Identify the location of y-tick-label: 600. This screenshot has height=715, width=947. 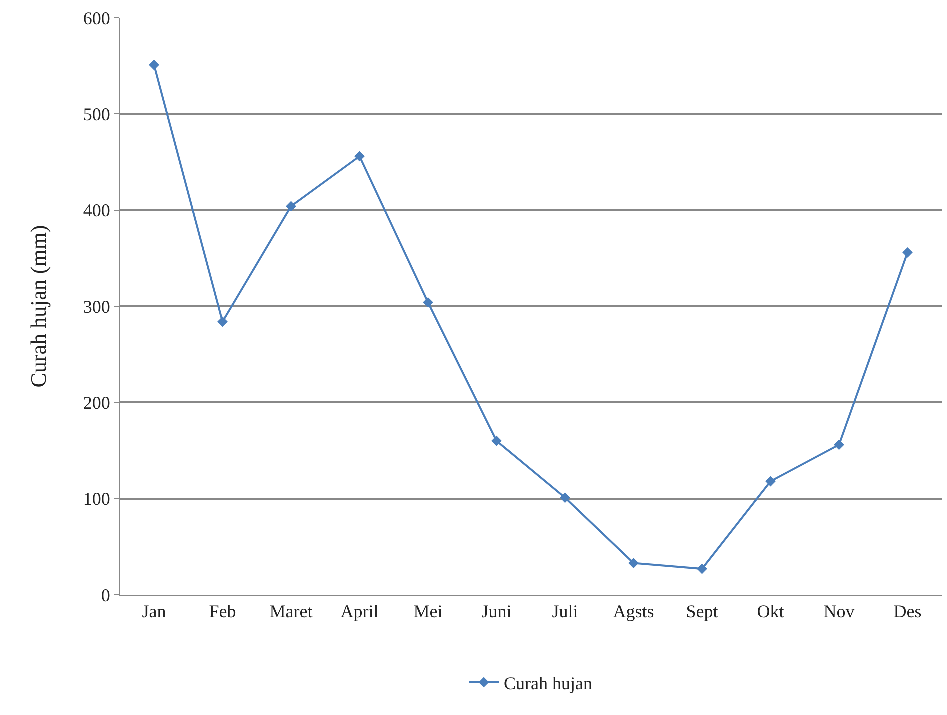
(96, 18).